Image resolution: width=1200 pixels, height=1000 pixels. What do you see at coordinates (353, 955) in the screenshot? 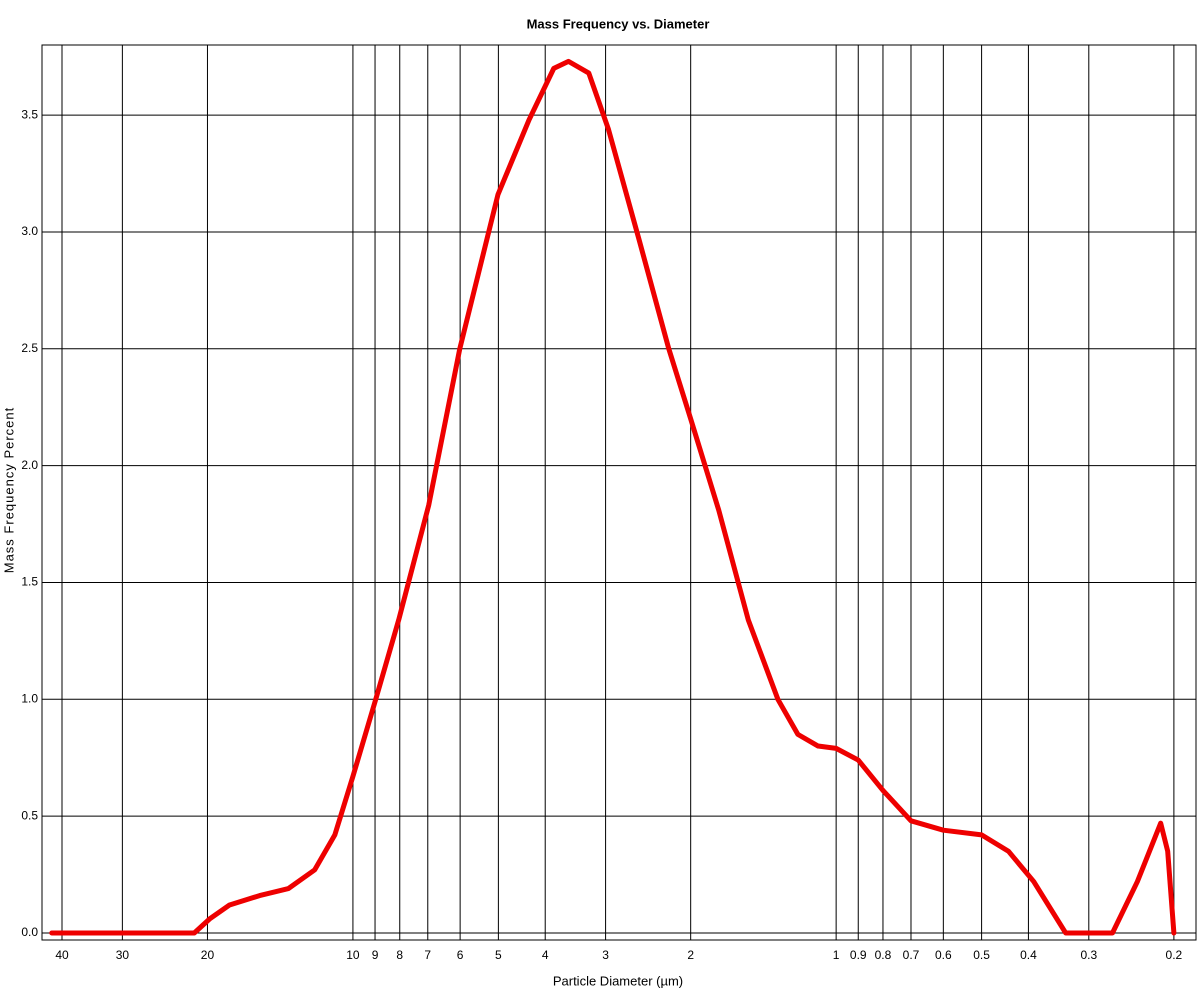
I see `x-tick-label: 10` at bounding box center [353, 955].